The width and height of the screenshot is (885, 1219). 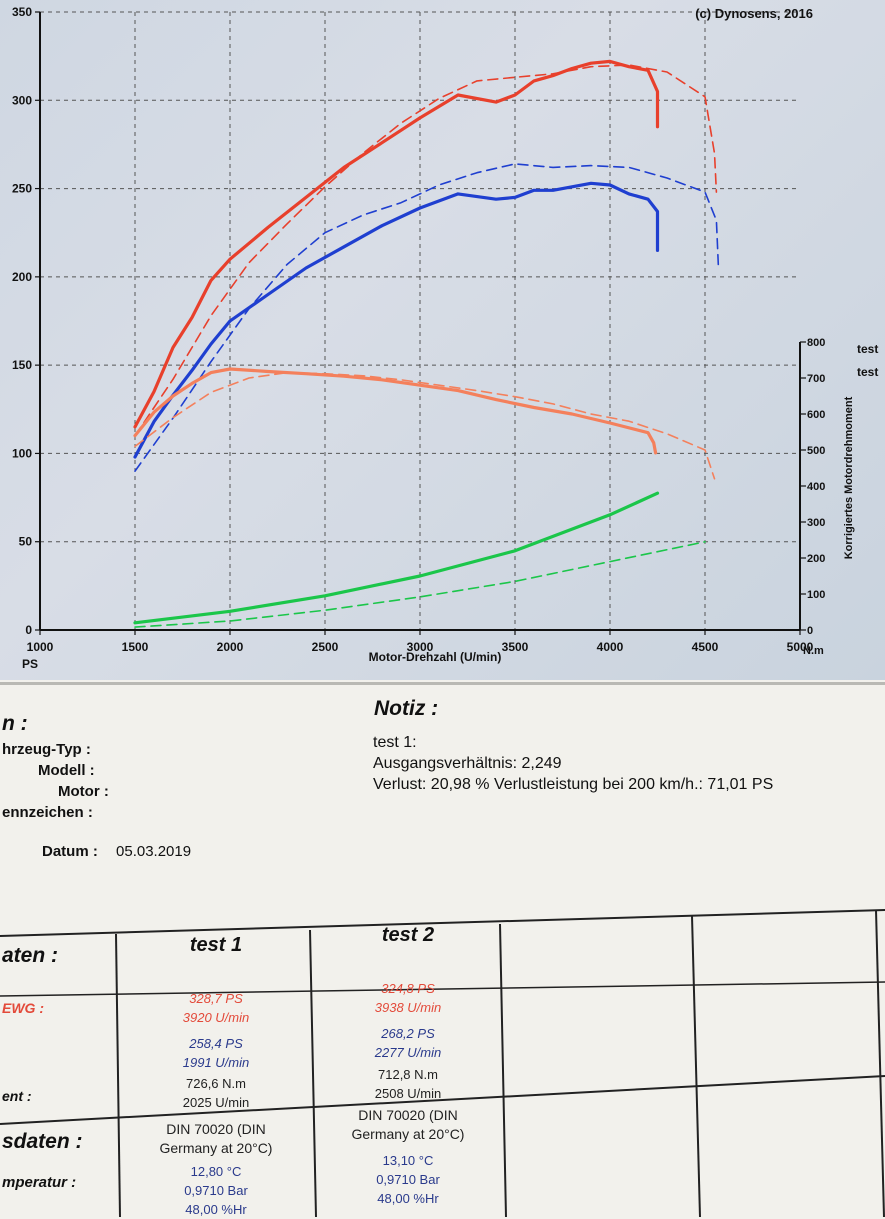 What do you see at coordinates (849, 477) in the screenshot?
I see `y-right-axis-label: Korrigiertes Motordrehmoment` at bounding box center [849, 477].